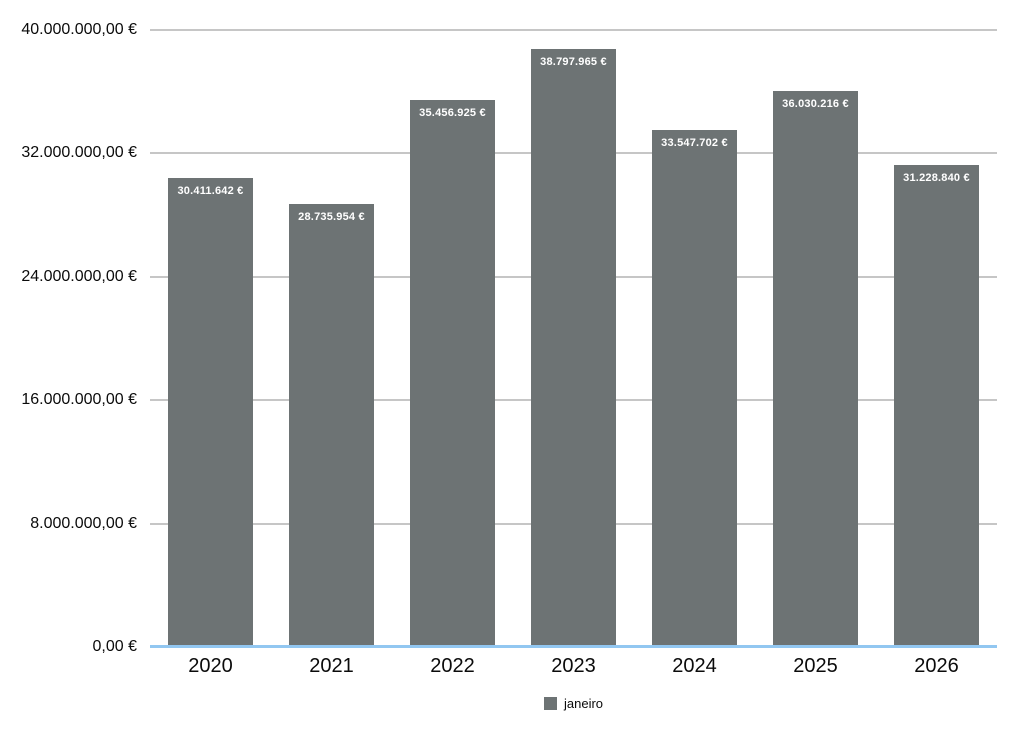 The height and width of the screenshot is (737, 1024). Describe the element at coordinates (573, 61) in the screenshot. I see `bar-value-label: 38.797.965 €` at that location.